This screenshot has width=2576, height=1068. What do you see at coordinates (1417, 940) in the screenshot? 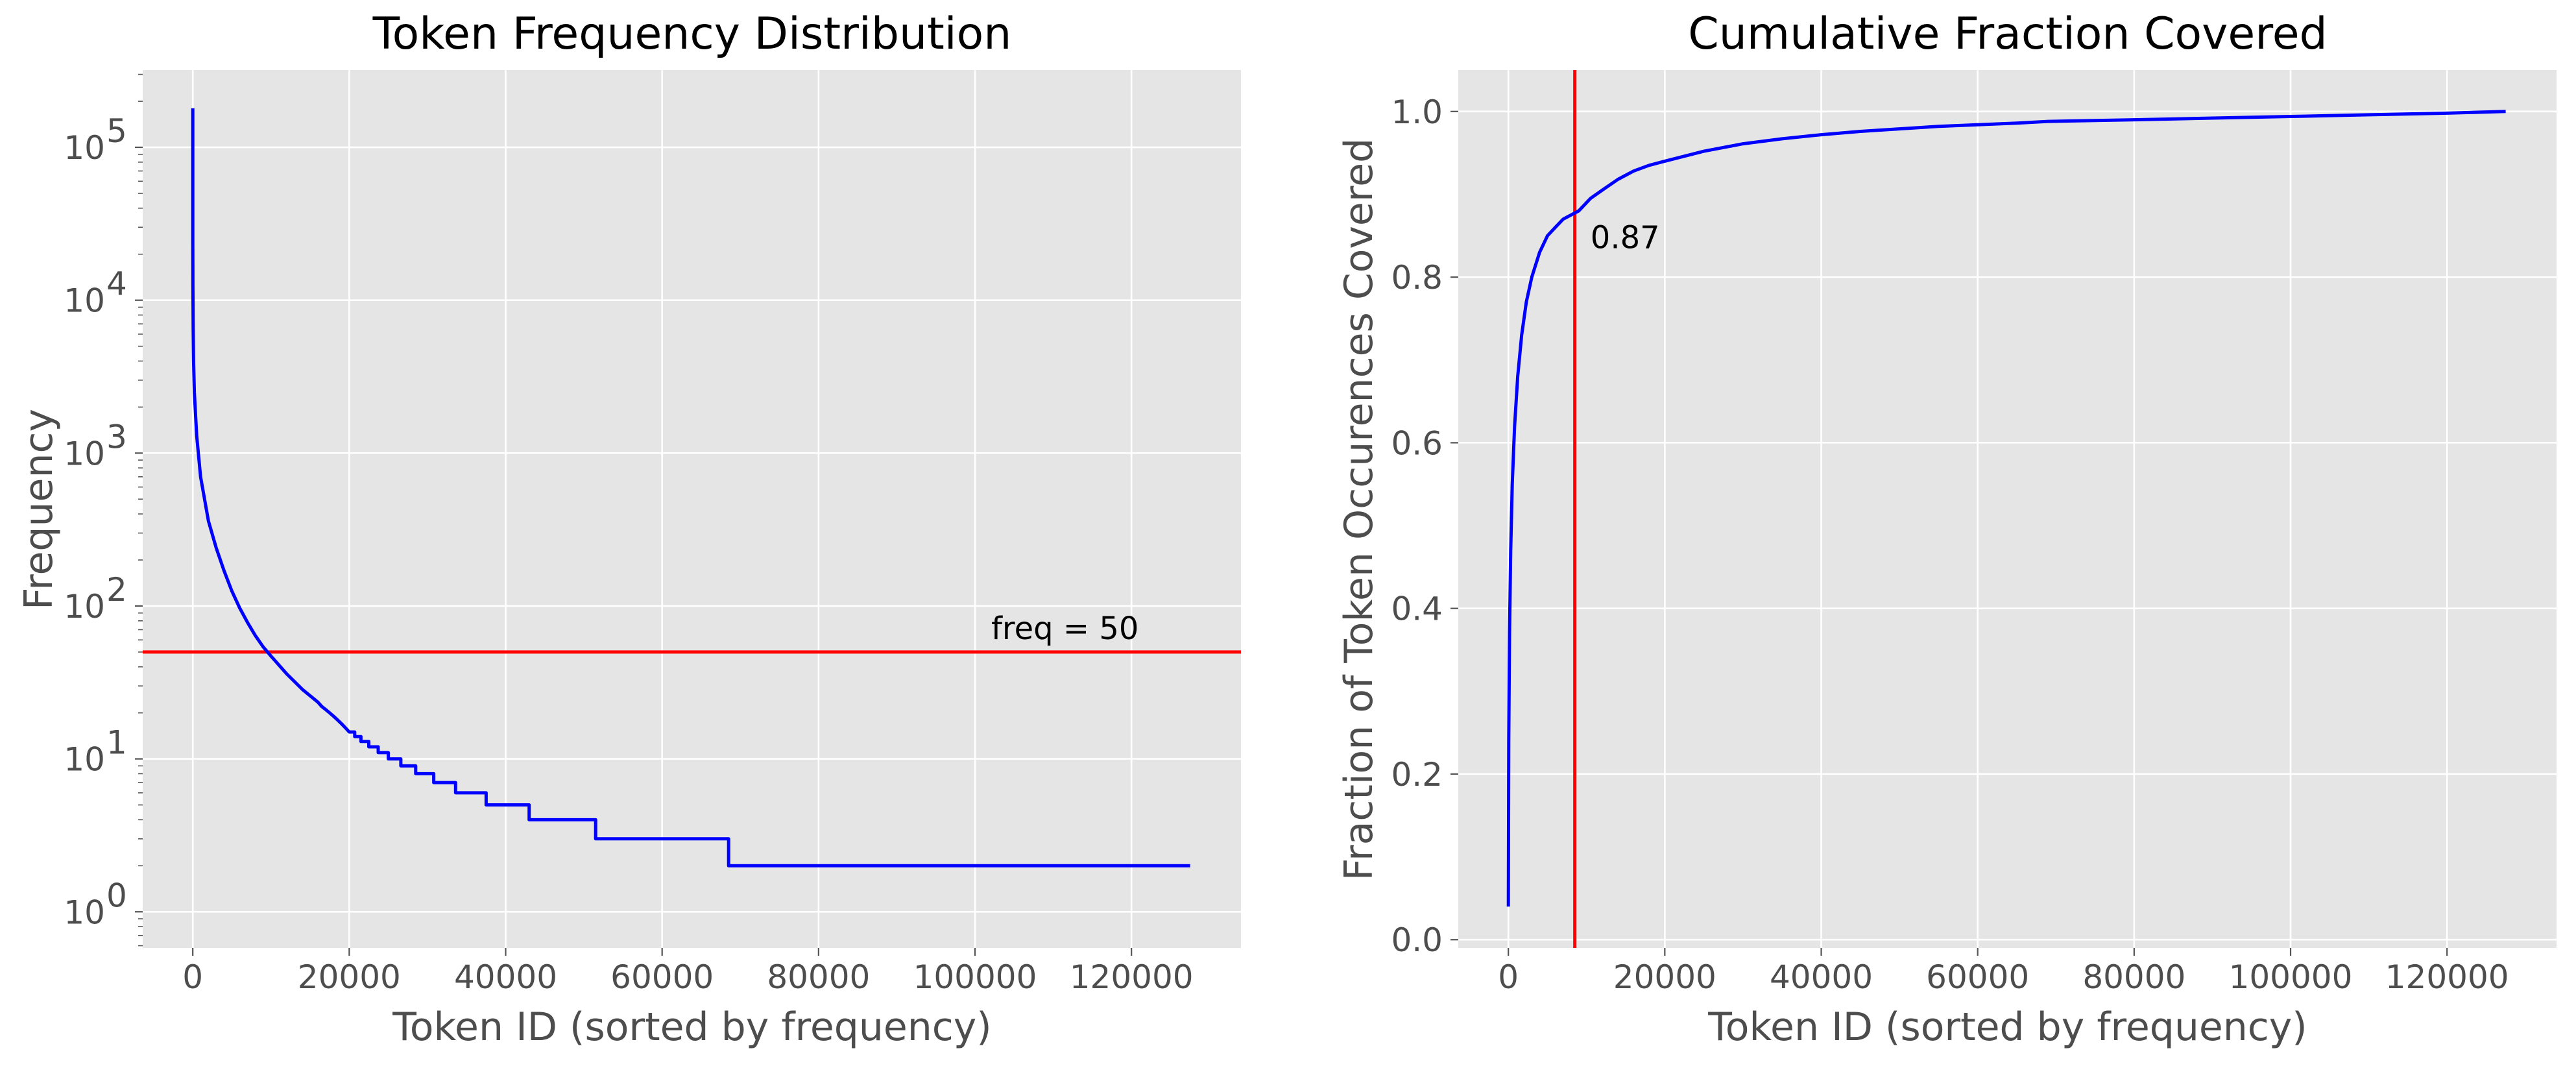
I see `y-tick-label: 0.0` at bounding box center [1417, 940].